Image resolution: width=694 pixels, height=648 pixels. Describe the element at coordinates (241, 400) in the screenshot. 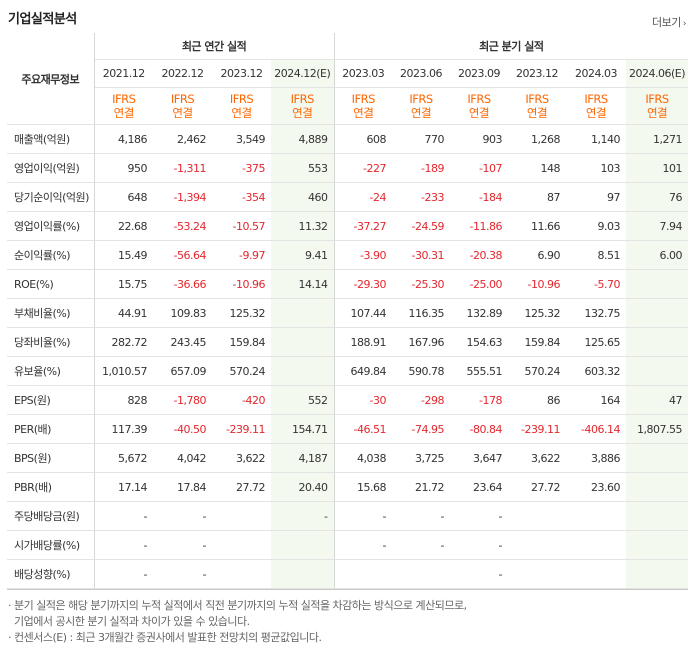

I see `table-cell: -420` at that location.